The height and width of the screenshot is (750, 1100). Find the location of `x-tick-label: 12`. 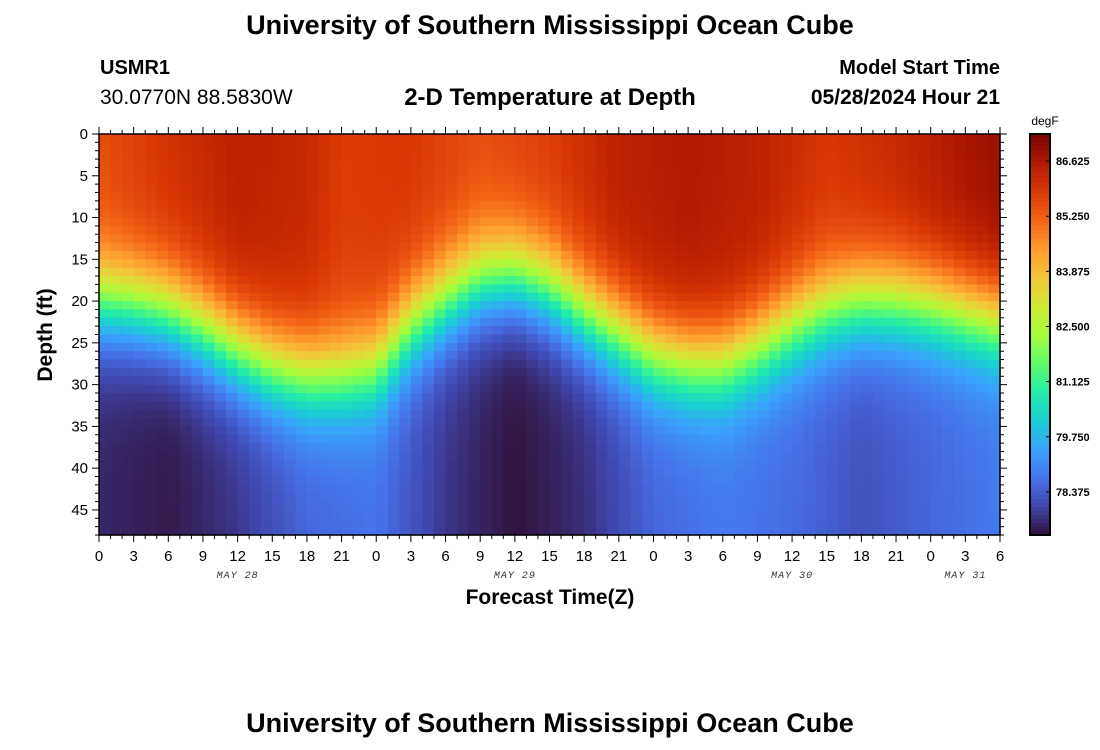

x-tick-label: 12 is located at coordinates (515, 556).